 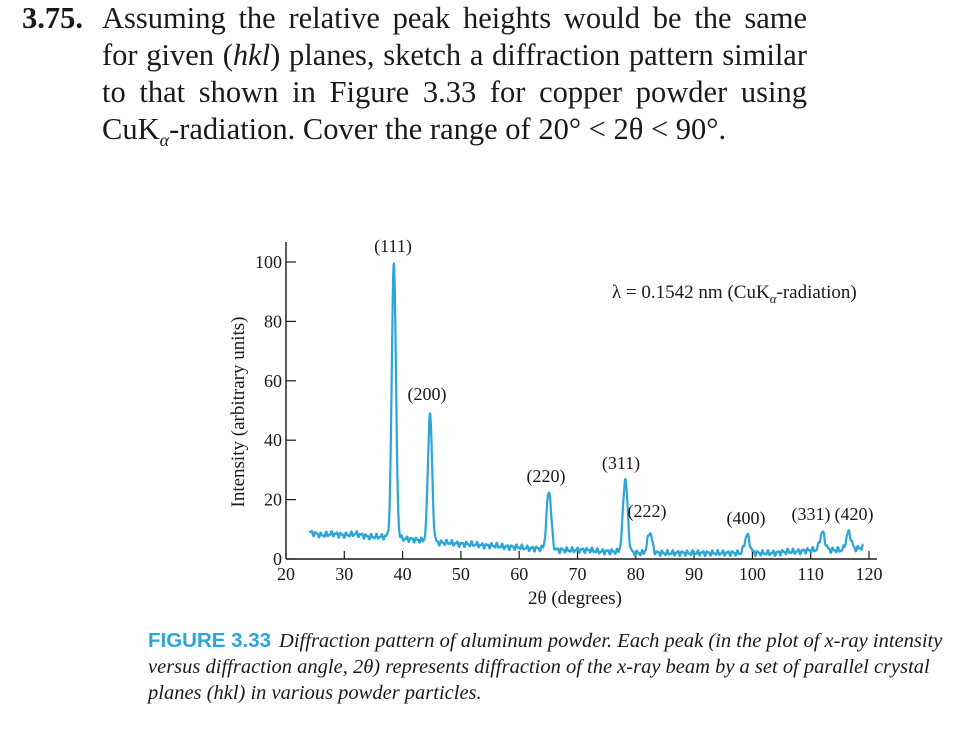 What do you see at coordinates (636, 574) in the screenshot?
I see `x-tick-label-80: 80` at bounding box center [636, 574].